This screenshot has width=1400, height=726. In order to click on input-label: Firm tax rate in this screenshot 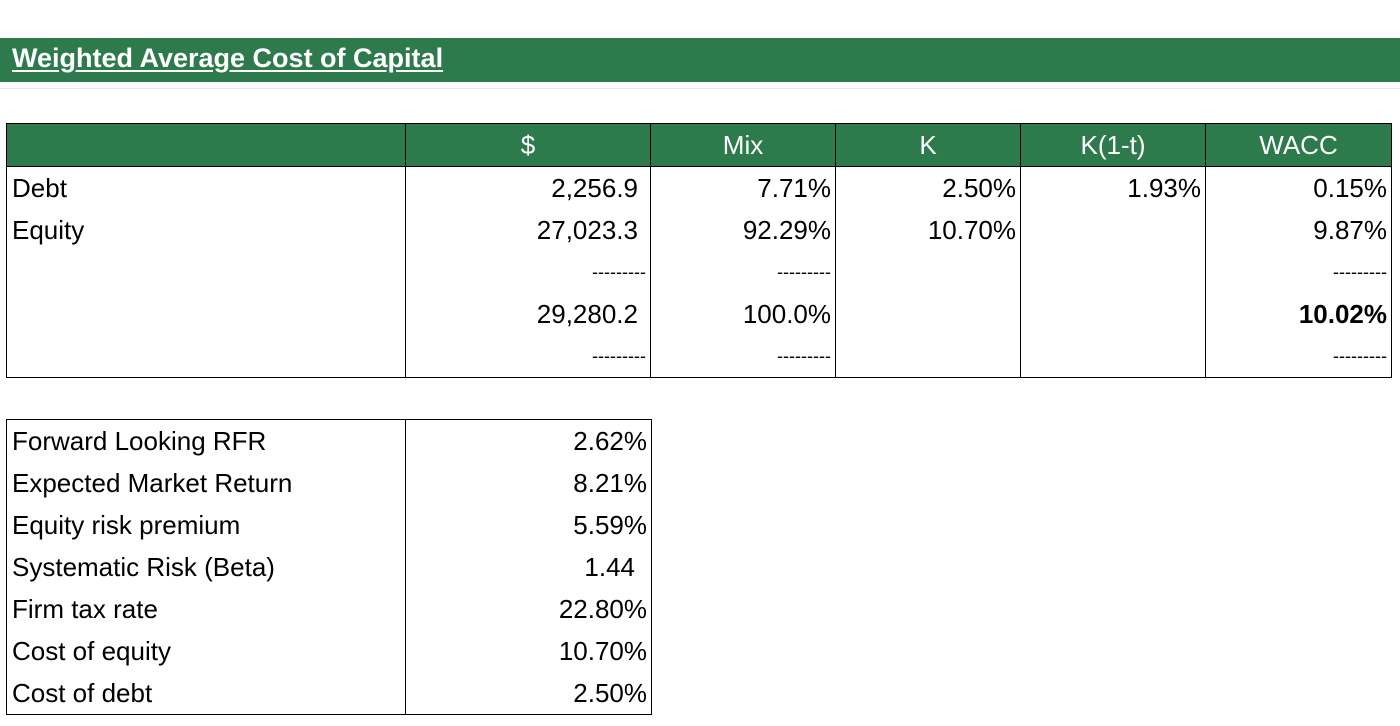, I will do `click(85, 609)`.